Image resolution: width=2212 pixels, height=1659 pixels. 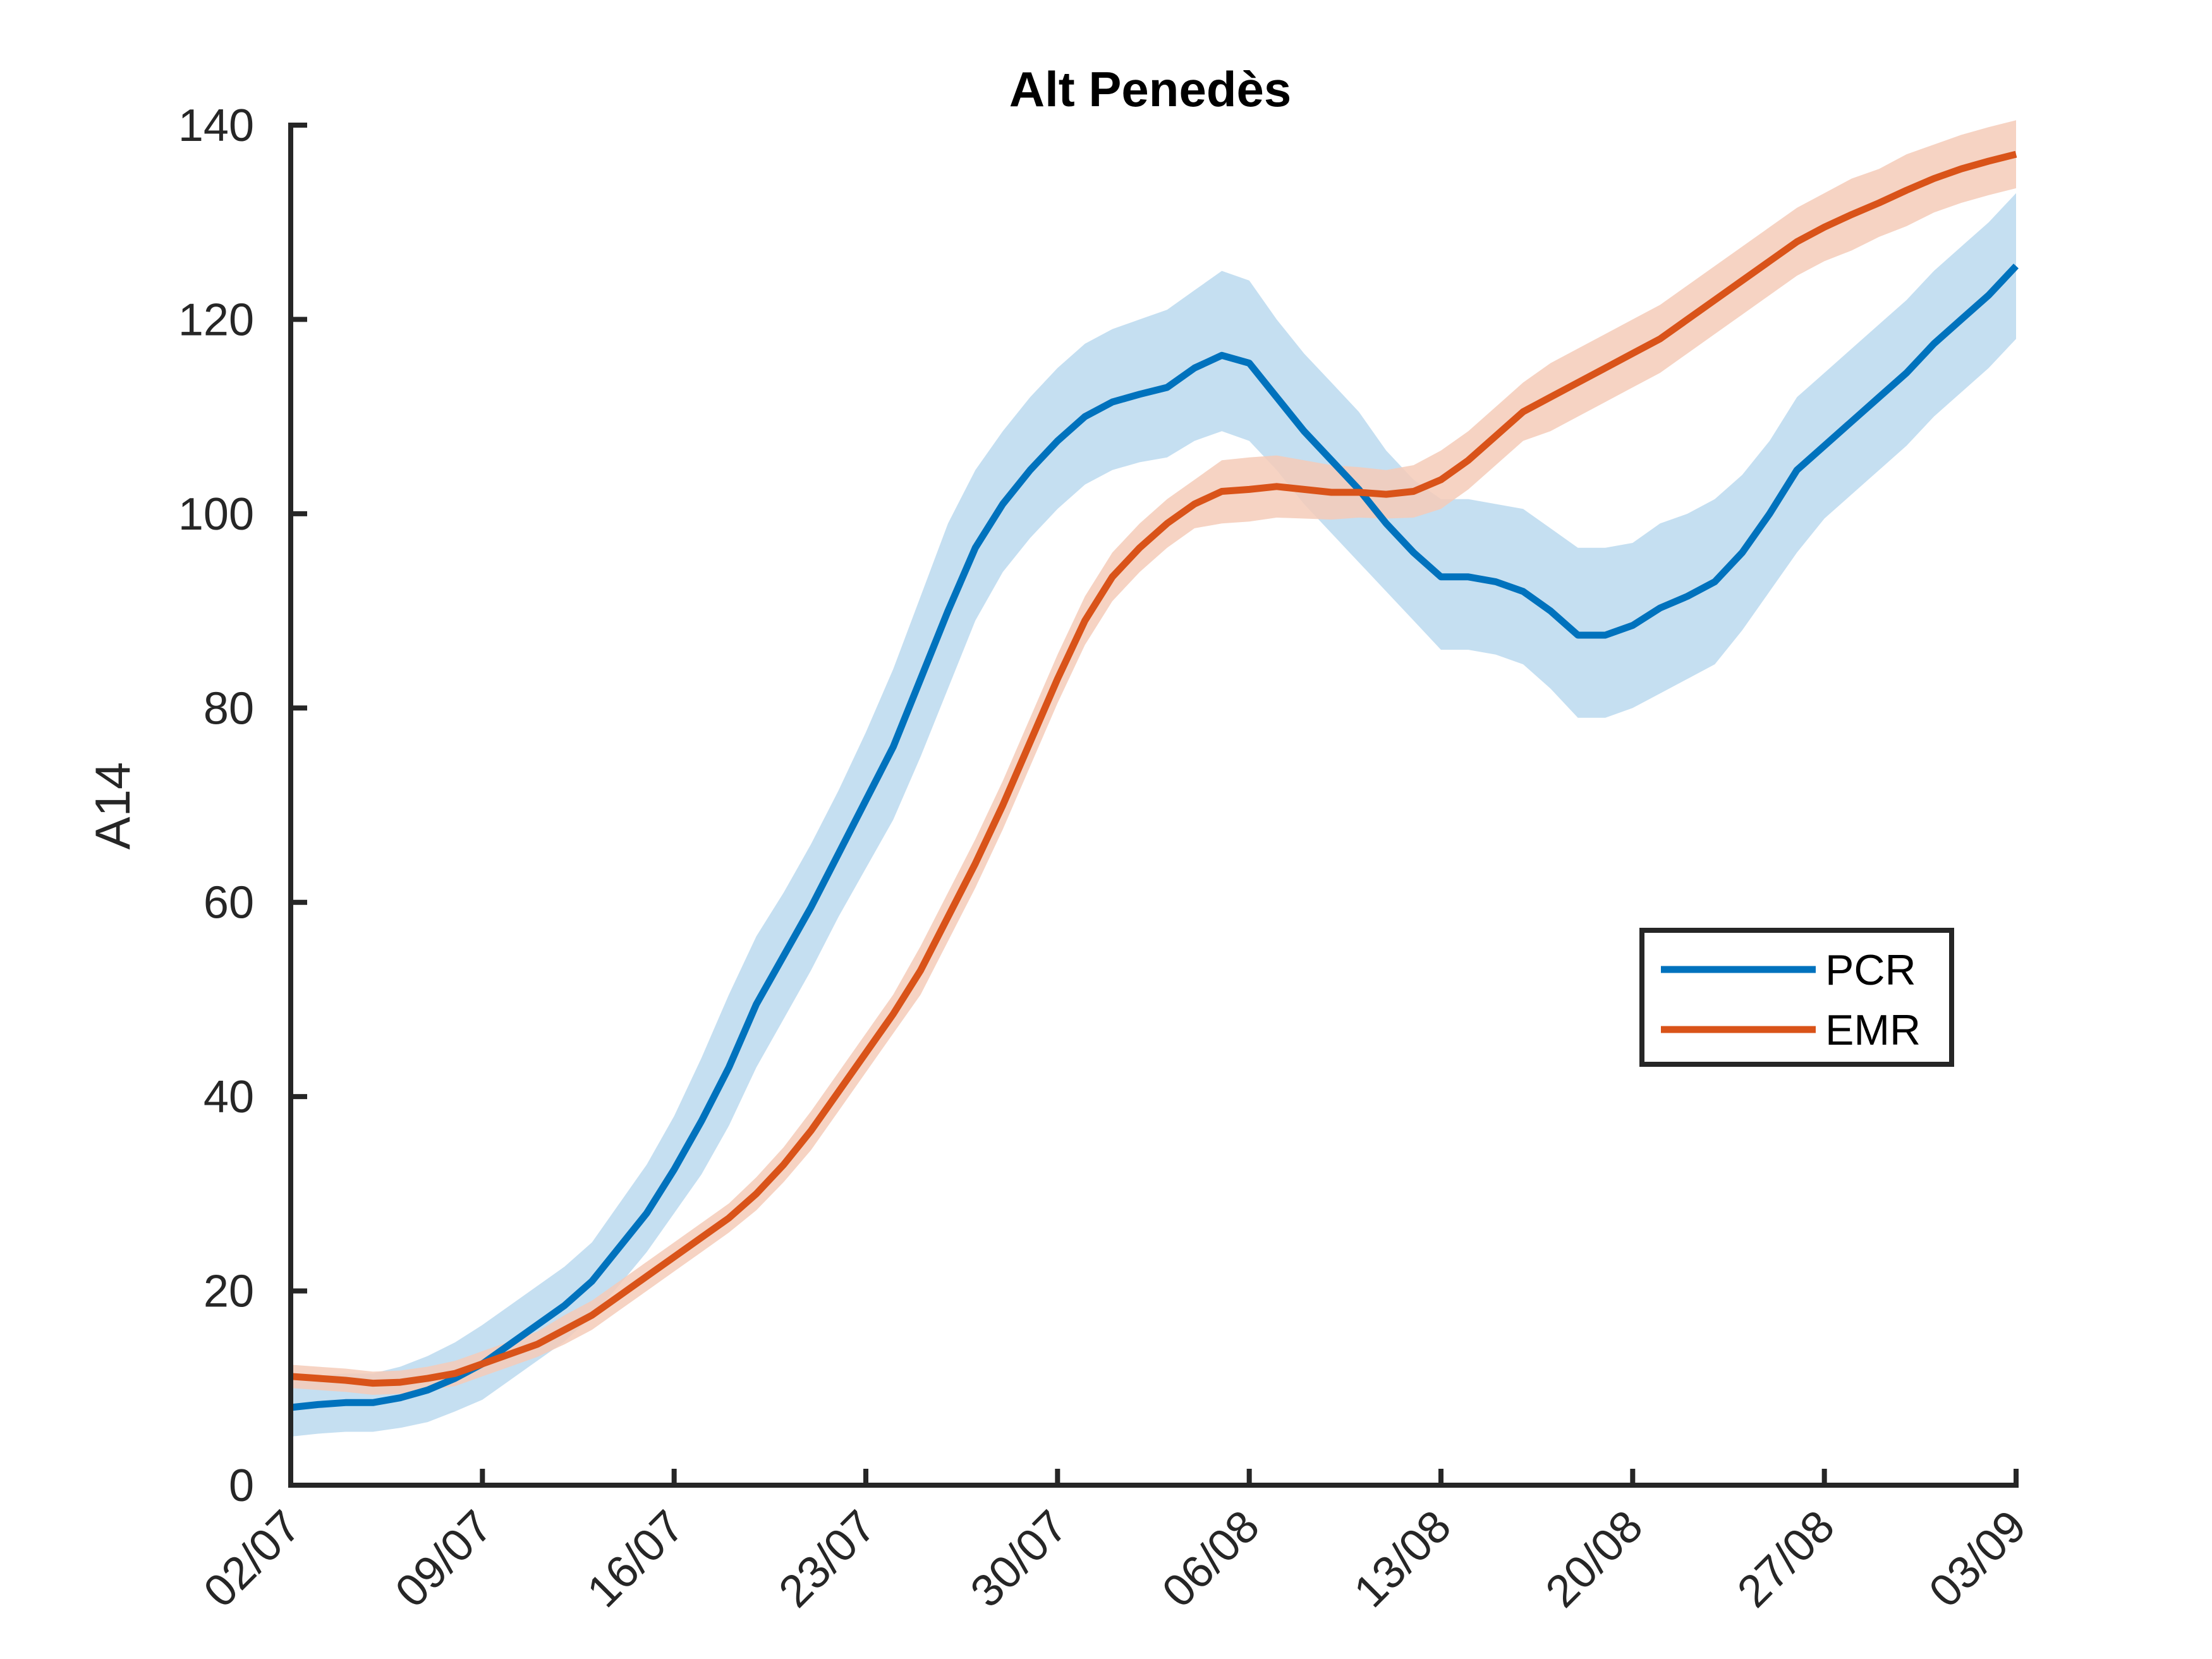 I want to click on y-tick-label: 40, so click(x=229, y=1097).